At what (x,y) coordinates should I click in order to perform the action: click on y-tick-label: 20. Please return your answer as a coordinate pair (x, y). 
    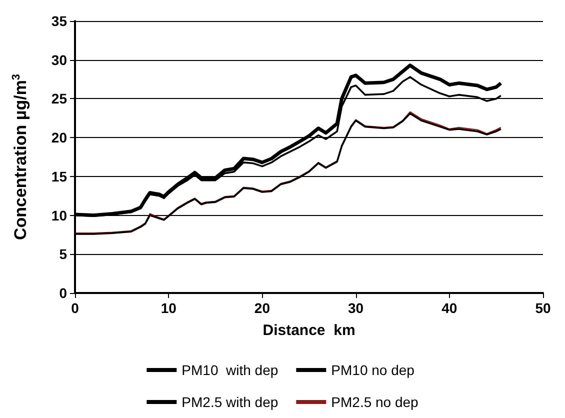
    Looking at the image, I should click on (59, 138).